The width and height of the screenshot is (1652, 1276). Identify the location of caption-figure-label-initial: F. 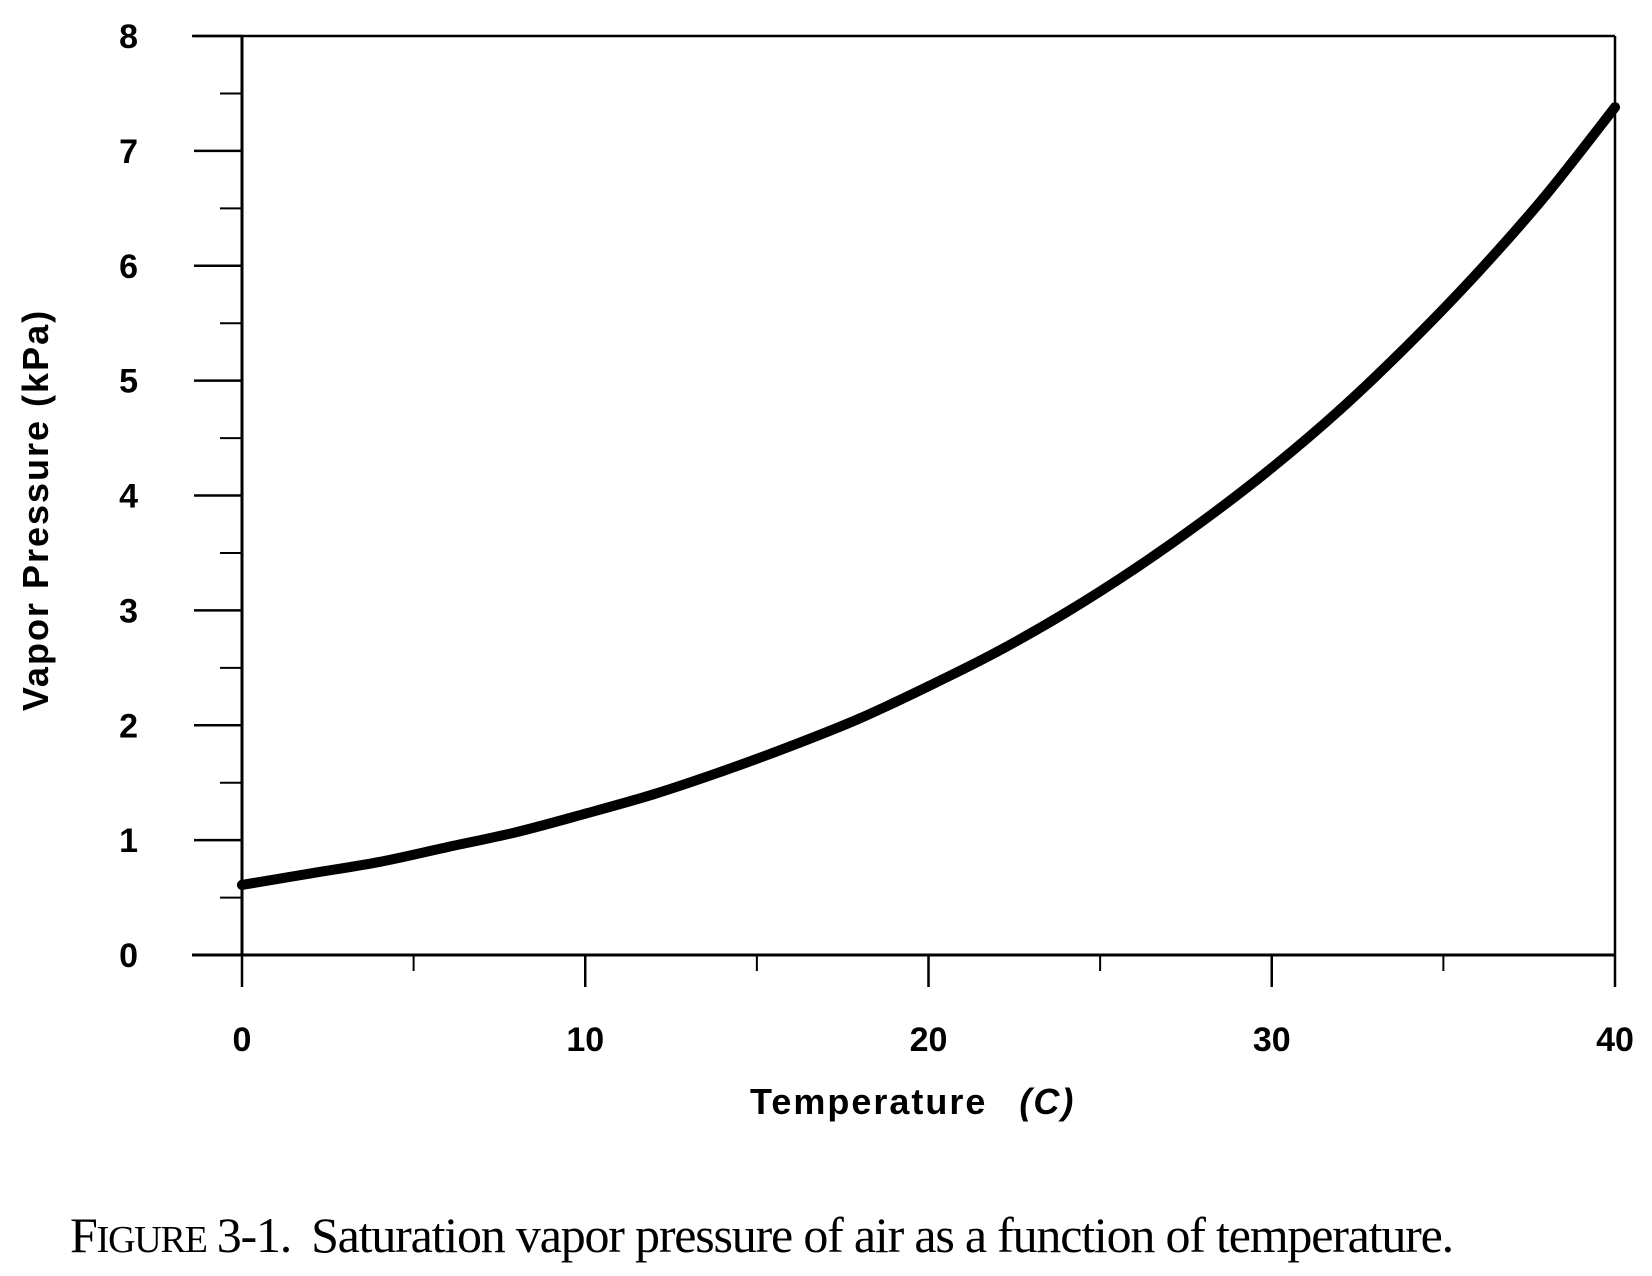
(83, 1235).